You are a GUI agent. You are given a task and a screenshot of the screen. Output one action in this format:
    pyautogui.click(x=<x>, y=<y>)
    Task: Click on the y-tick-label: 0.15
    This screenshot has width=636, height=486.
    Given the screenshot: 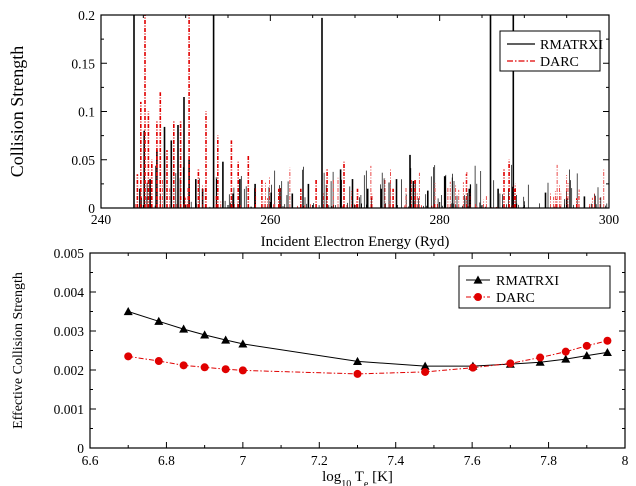 What is the action you would take?
    pyautogui.click(x=83, y=63)
    